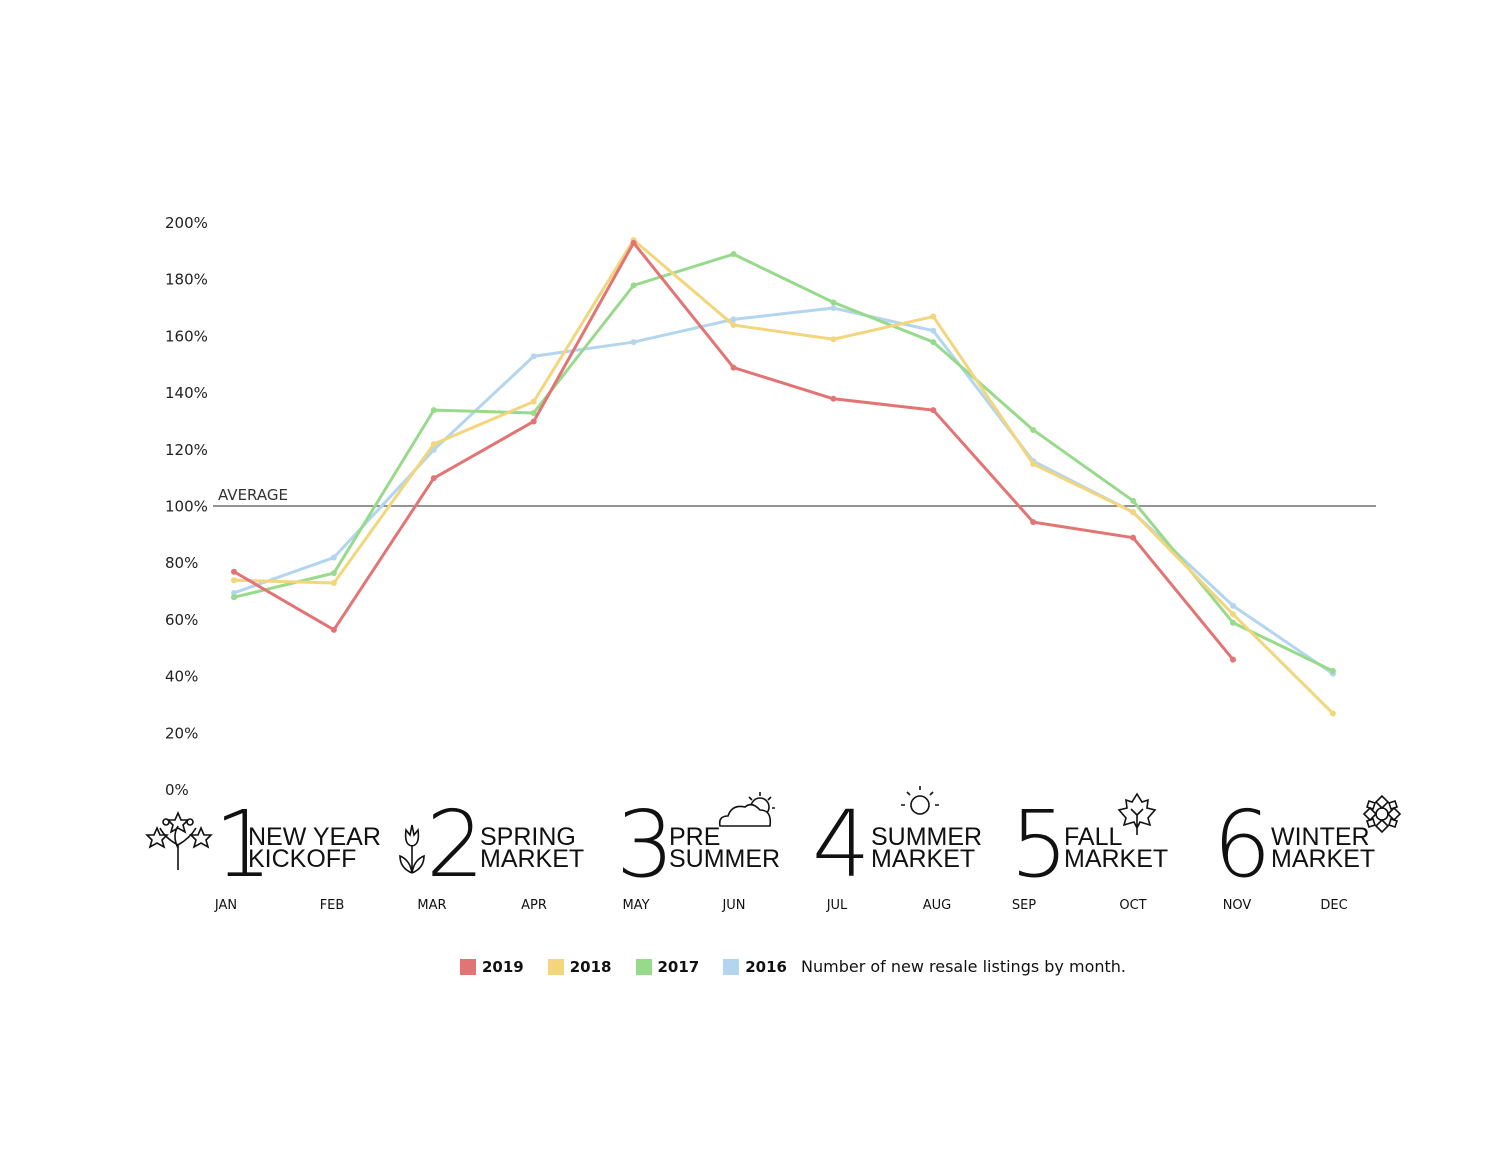 The width and height of the screenshot is (1496, 1156). What do you see at coordinates (186, 393) in the screenshot?
I see `y-tick-label: 140%` at bounding box center [186, 393].